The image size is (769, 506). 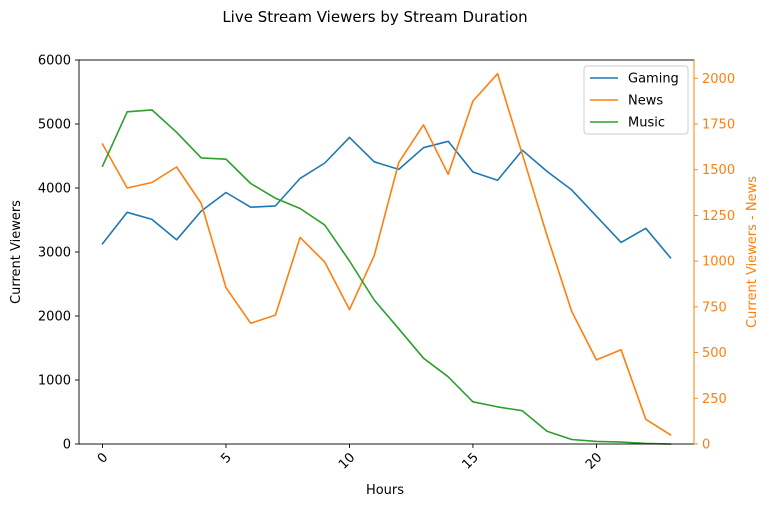 I want to click on x-tick-label: 20, so click(x=594, y=461).